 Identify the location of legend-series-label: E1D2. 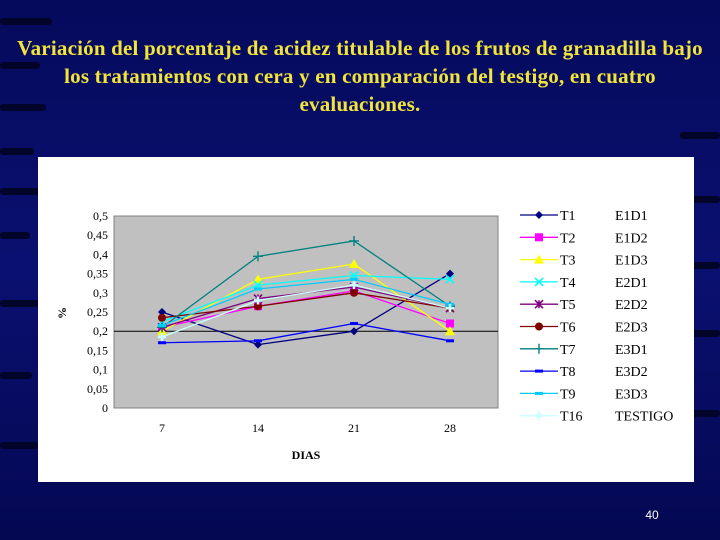
(631, 238).